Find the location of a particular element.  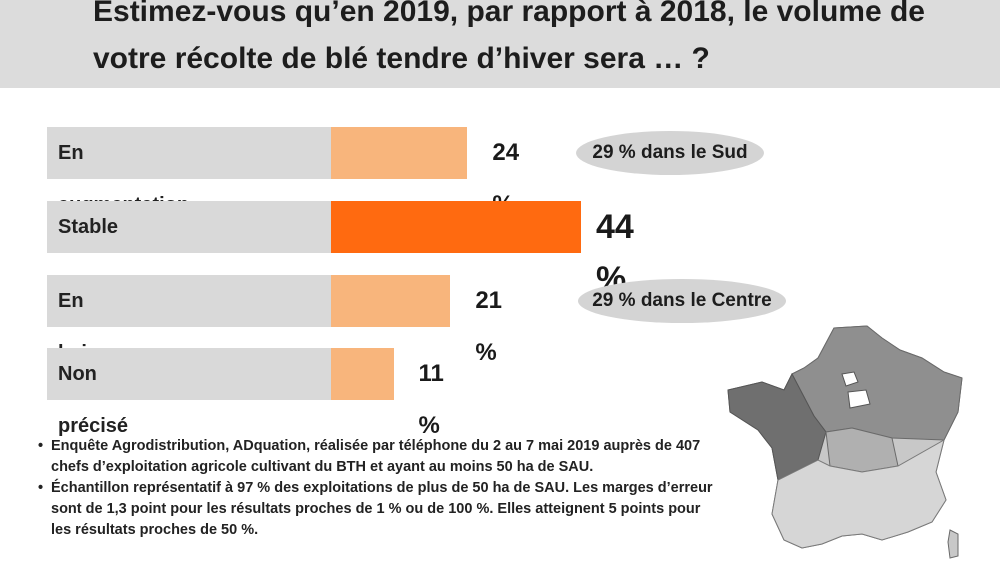

value-label: 11 % is located at coordinates (431, 399).